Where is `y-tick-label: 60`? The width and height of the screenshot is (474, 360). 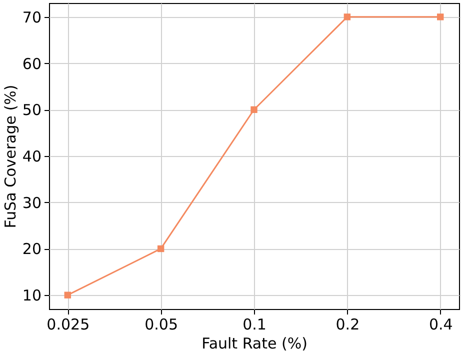
y-tick-label: 60 is located at coordinates (32, 63).